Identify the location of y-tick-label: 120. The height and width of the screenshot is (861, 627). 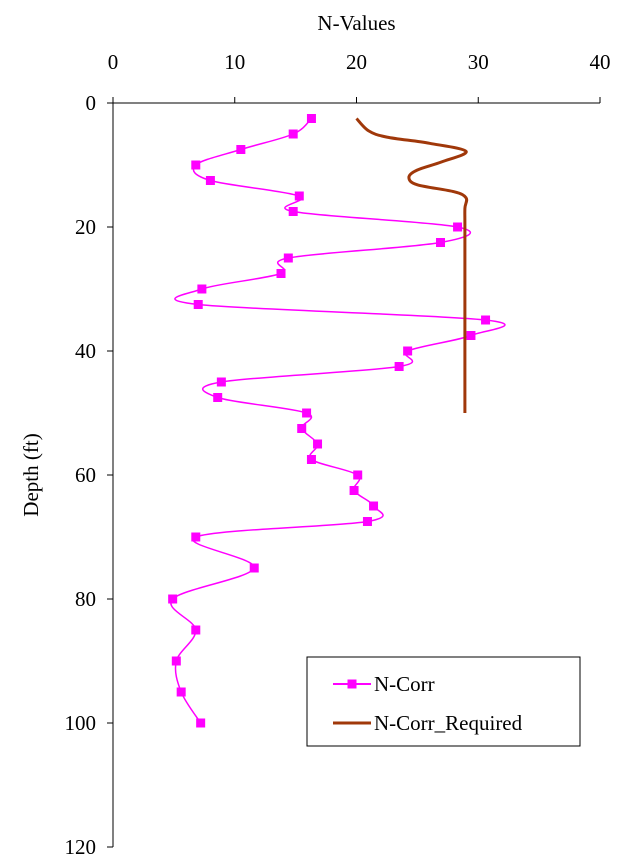
(81, 847).